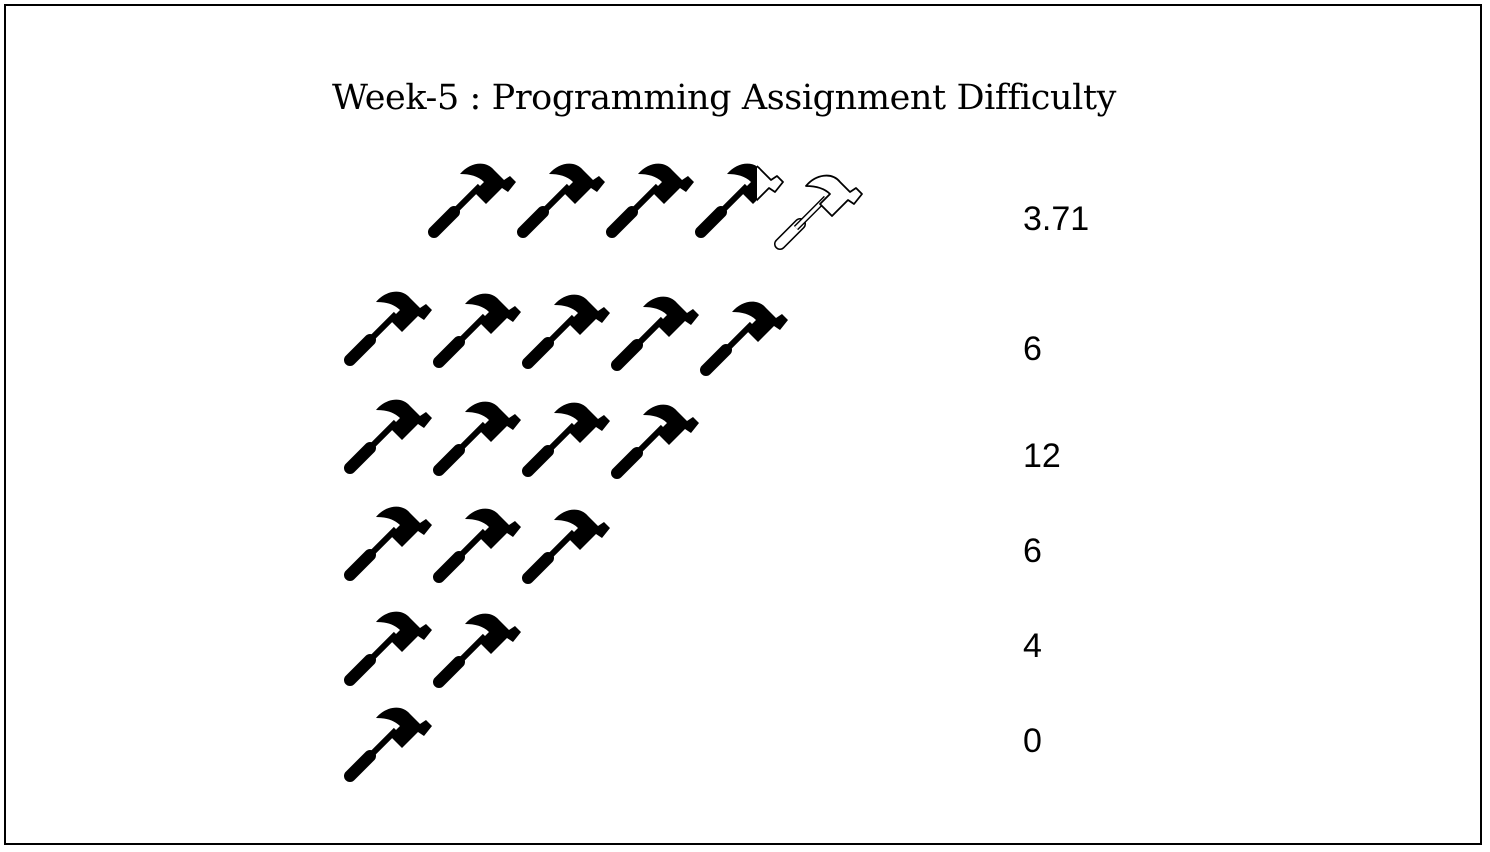 The image size is (1490, 852). What do you see at coordinates (742, 198) in the screenshot?
I see `hammer-partial-icon` at bounding box center [742, 198].